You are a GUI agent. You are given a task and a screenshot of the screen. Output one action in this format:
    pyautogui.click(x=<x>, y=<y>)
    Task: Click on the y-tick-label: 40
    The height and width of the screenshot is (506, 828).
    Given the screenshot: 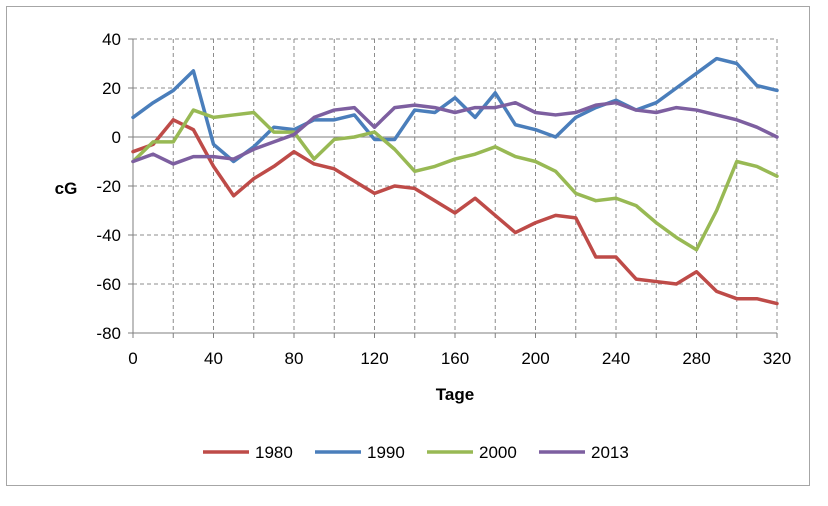 What is the action you would take?
    pyautogui.click(x=111, y=39)
    